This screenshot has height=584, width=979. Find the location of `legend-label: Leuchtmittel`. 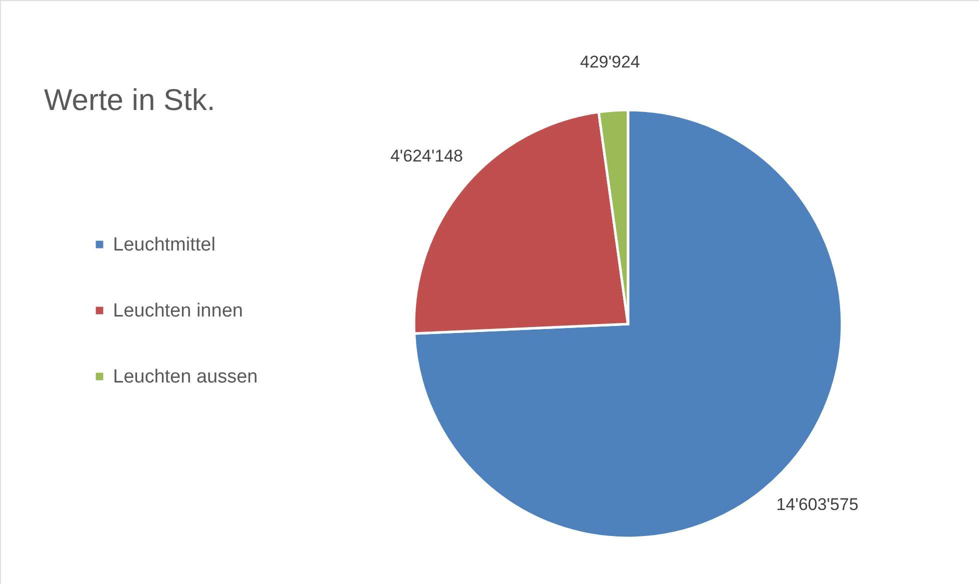

legend-label: Leuchtmittel is located at coordinates (164, 245).